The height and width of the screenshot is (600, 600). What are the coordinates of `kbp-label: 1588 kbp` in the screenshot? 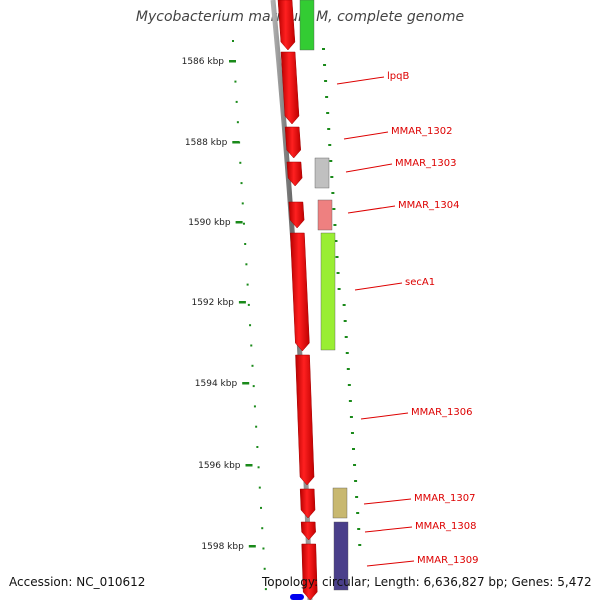 It's located at (206, 143).